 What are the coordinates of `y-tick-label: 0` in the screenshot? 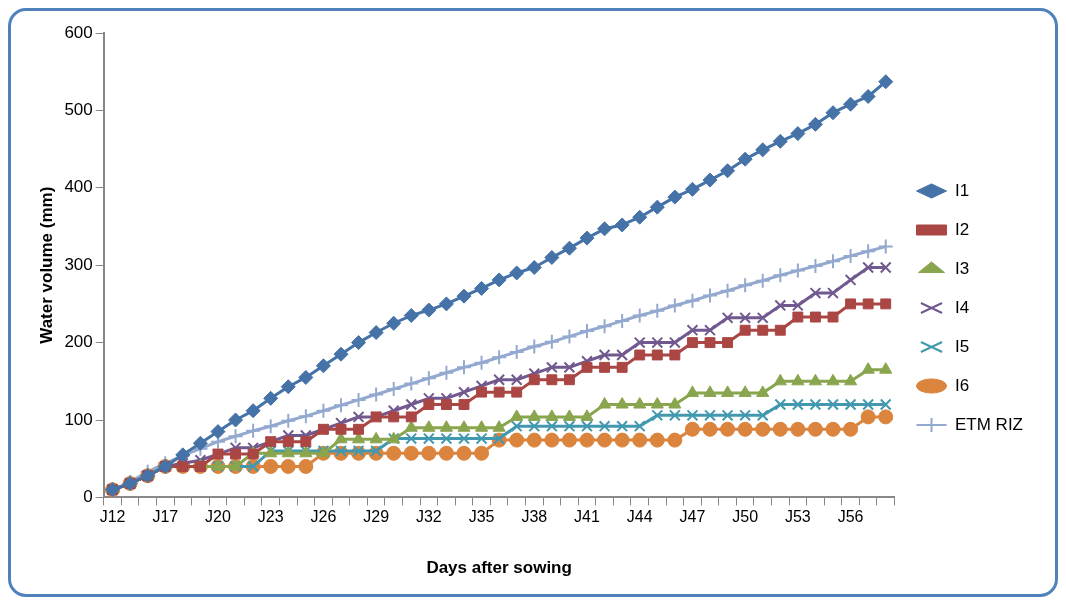 It's located at (88, 497).